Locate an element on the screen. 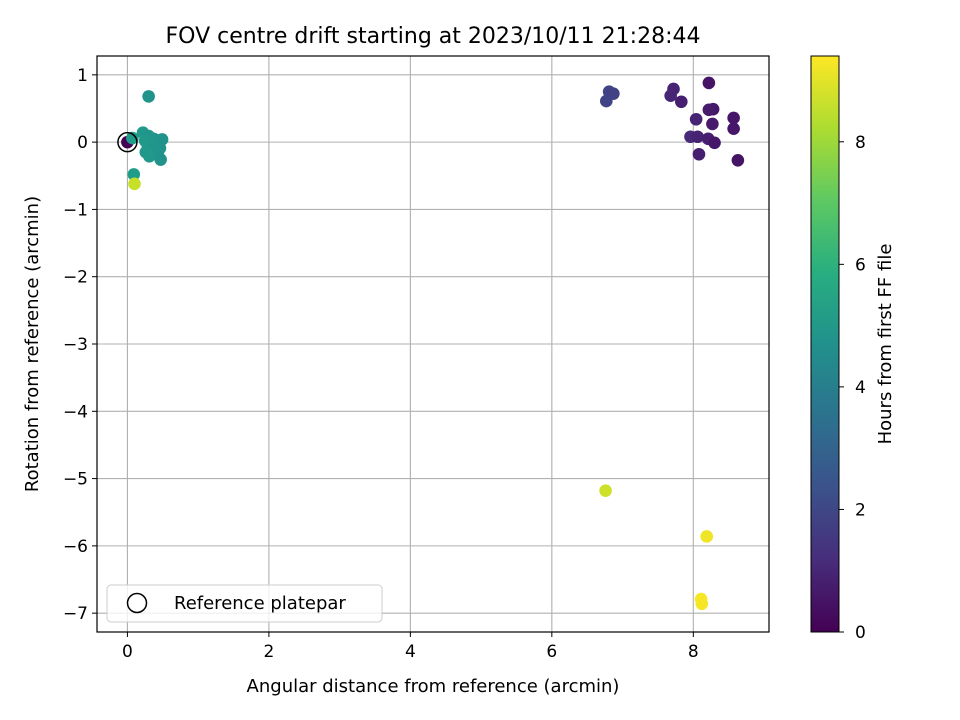 The image size is (960, 720). legend: Reference platepar is located at coordinates (244, 603).